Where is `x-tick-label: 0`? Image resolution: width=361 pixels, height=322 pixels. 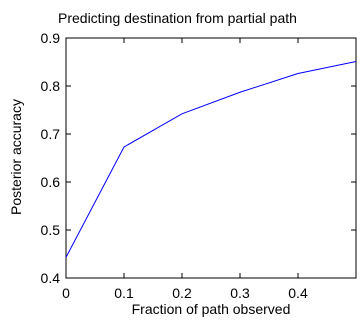 x-tick-label: 0 is located at coordinates (66, 293).